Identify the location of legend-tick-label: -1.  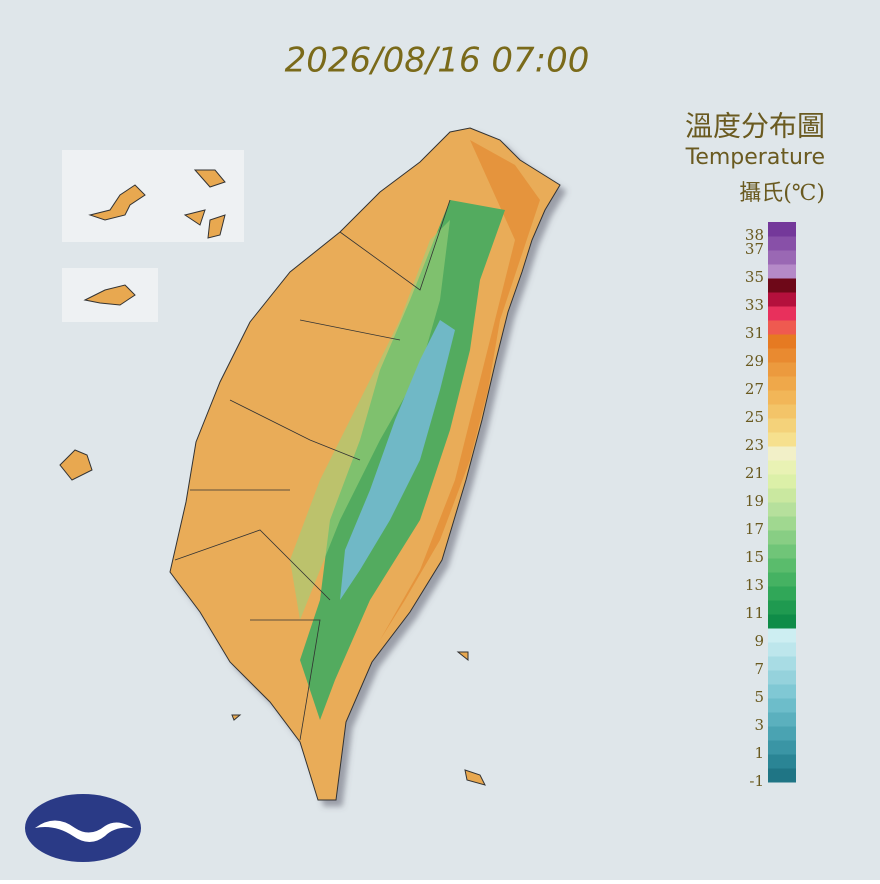
(756, 781).